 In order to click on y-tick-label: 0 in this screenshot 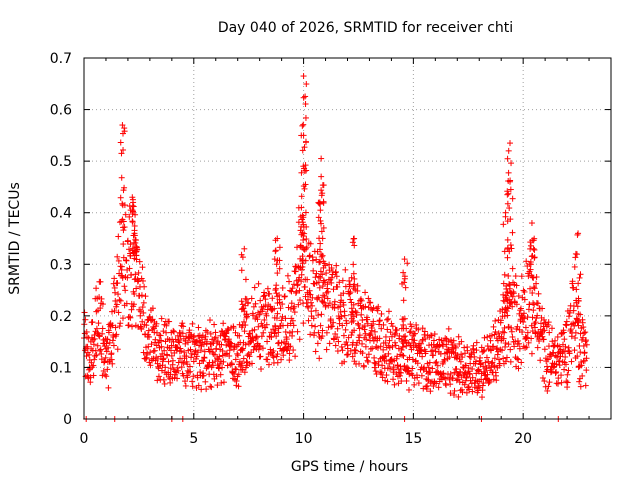, I will do `click(67, 420)`.